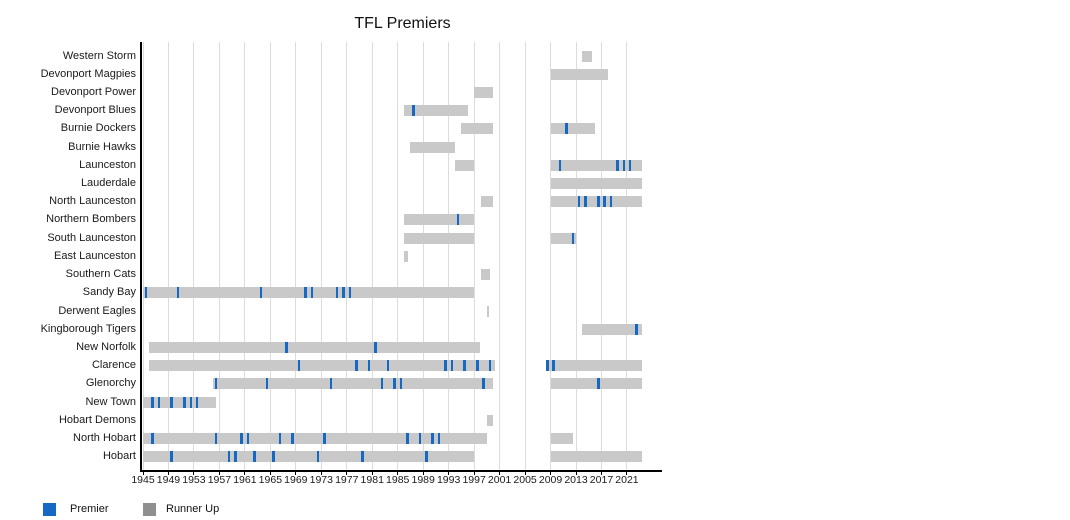 This screenshot has height=520, width=1070. I want to click on team-label: Clarence, so click(113, 365).